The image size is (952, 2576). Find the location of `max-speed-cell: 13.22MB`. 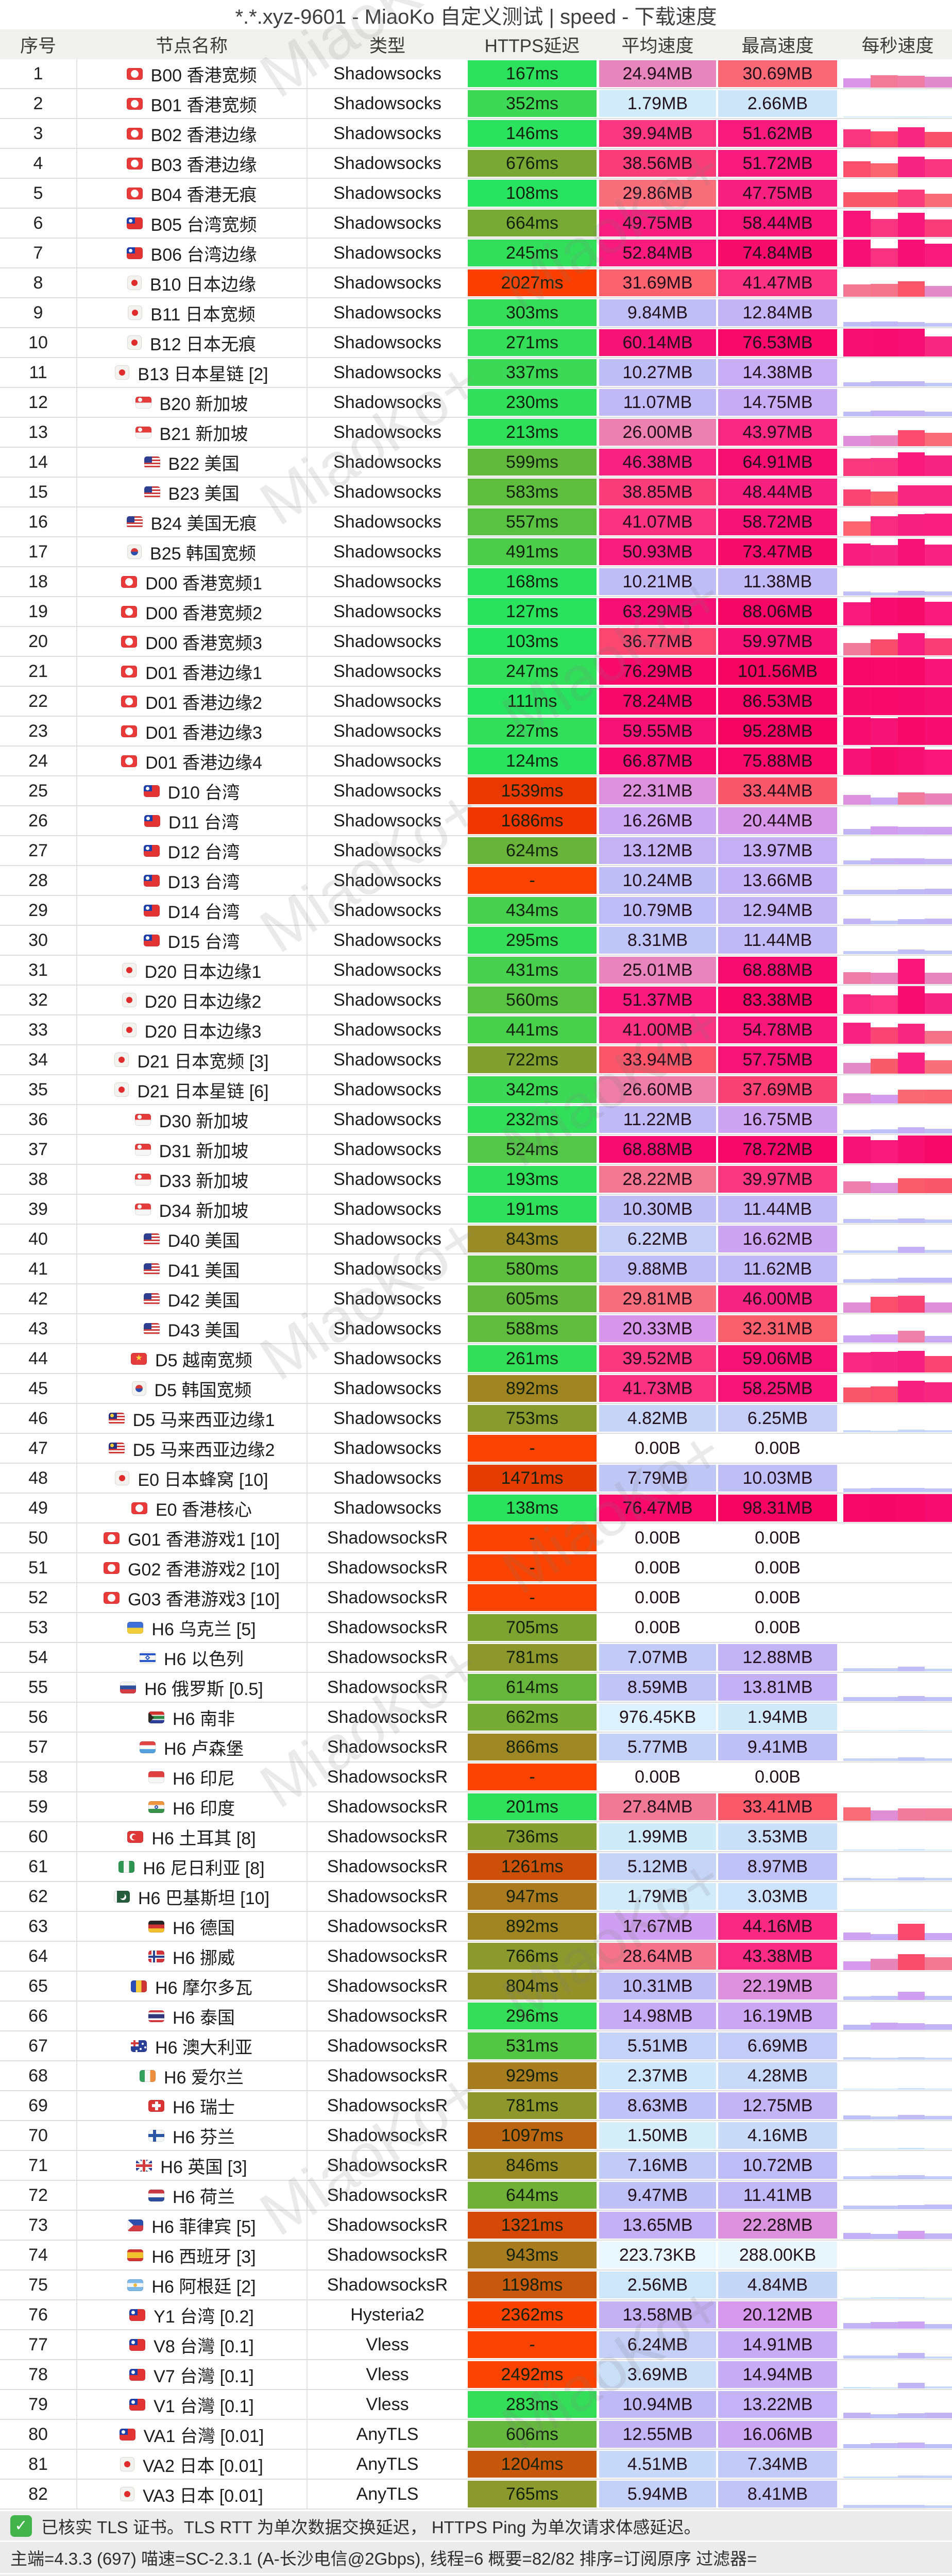

max-speed-cell: 13.22MB is located at coordinates (777, 2404).